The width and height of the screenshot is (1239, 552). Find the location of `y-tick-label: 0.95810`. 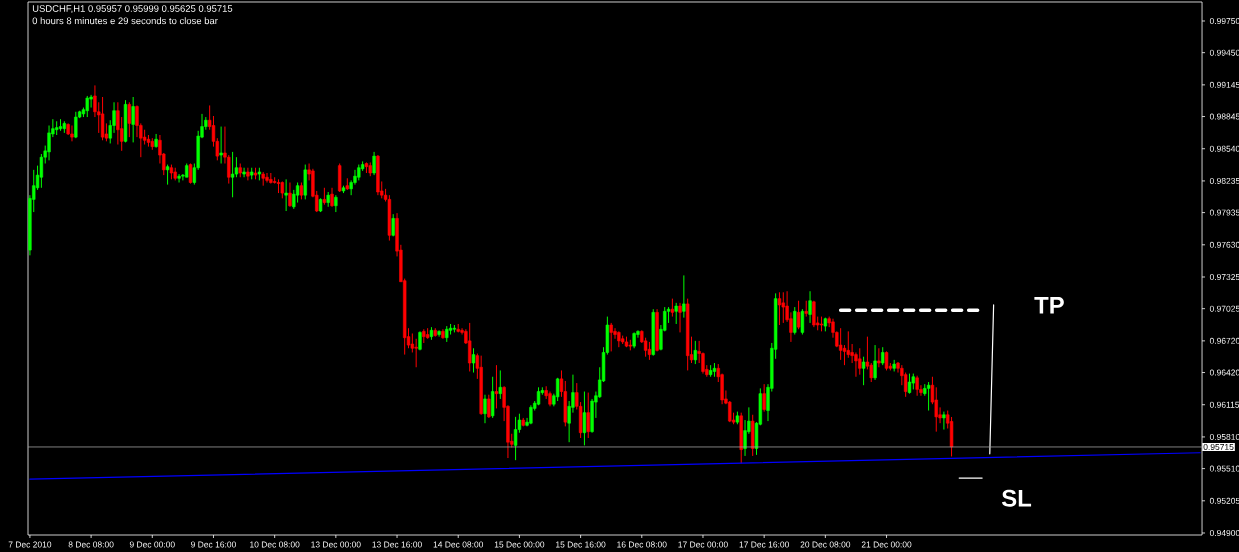

y-tick-label: 0.95810 is located at coordinates (1224, 436).